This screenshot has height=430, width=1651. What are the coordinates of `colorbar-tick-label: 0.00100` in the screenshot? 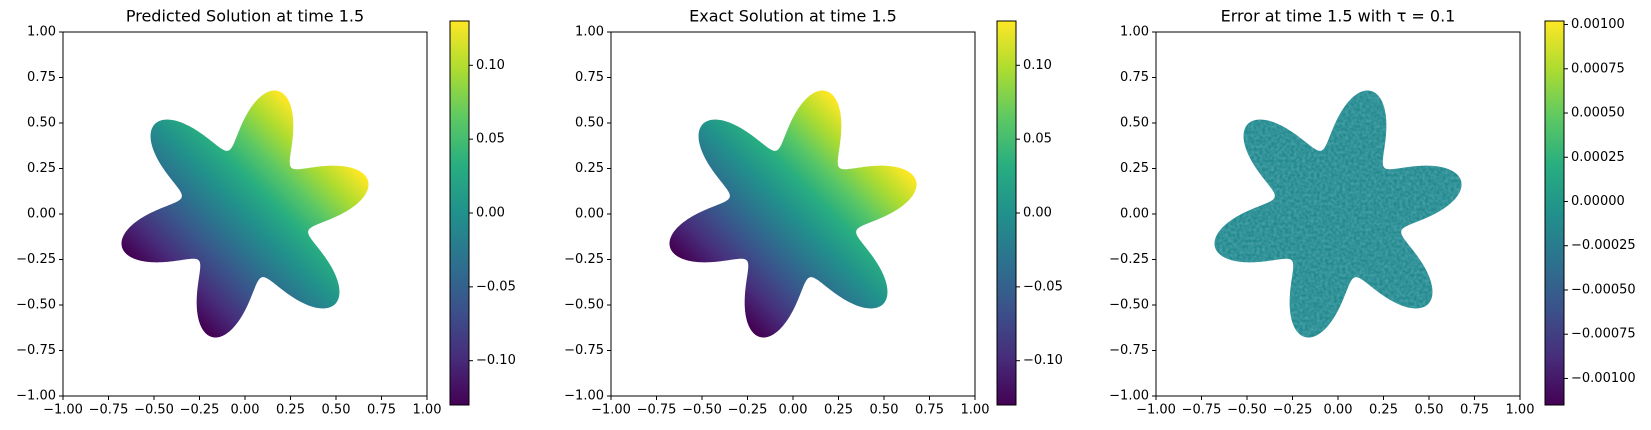 It's located at (1598, 24).